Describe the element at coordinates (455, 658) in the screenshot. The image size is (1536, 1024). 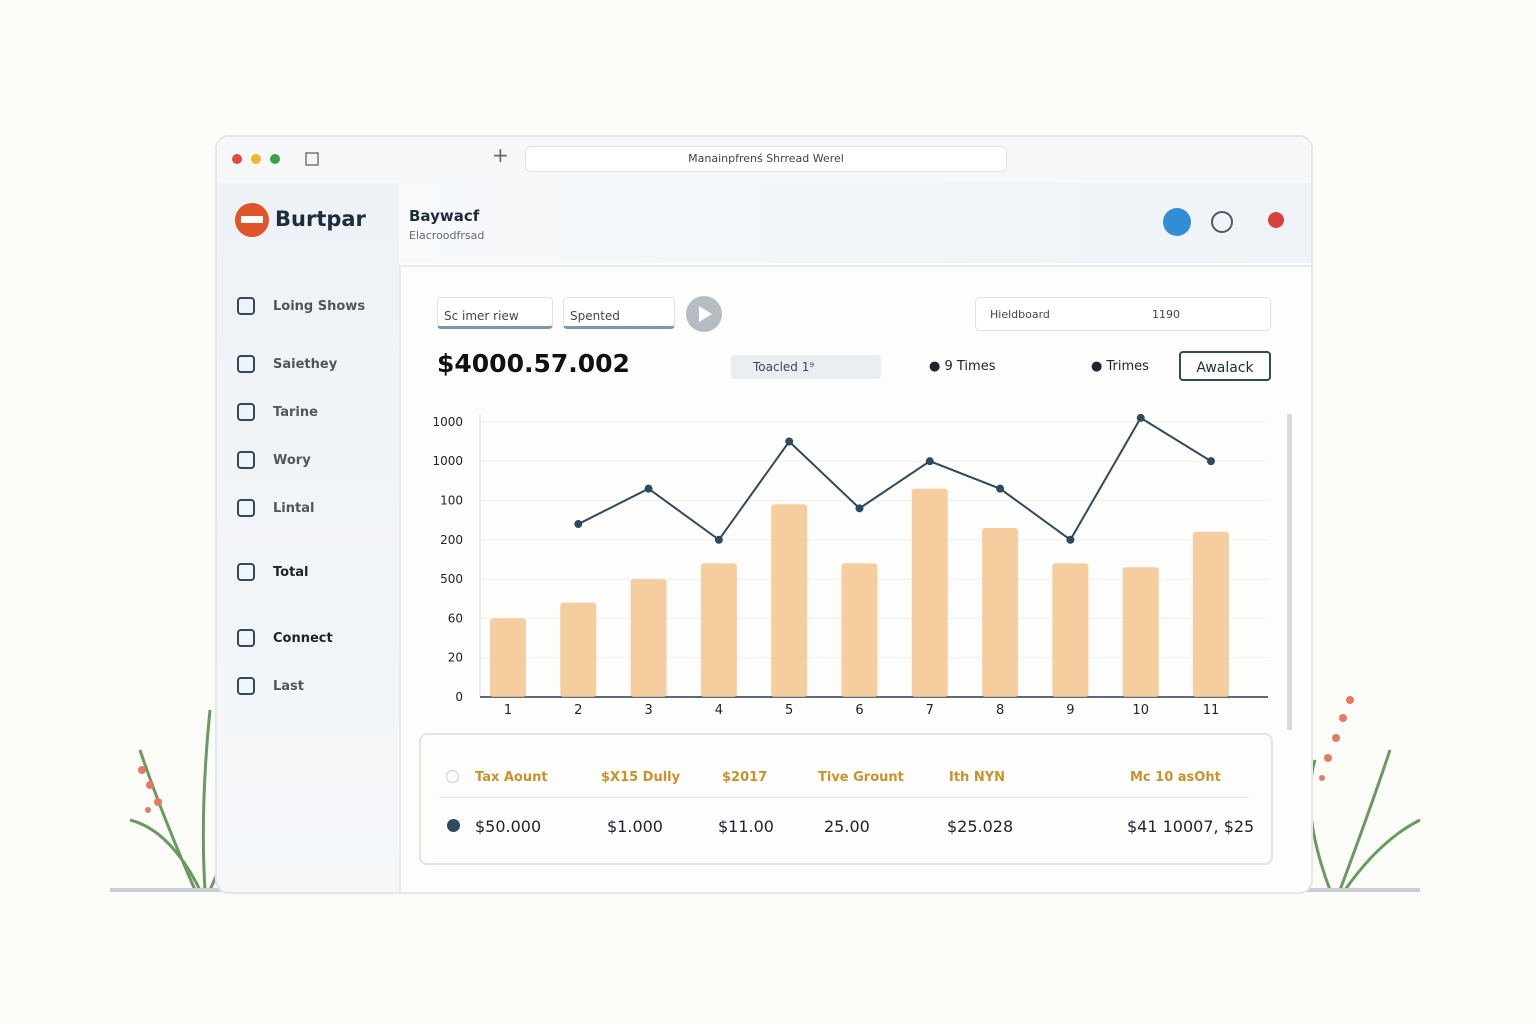
I see `y-tick-label: 20` at that location.